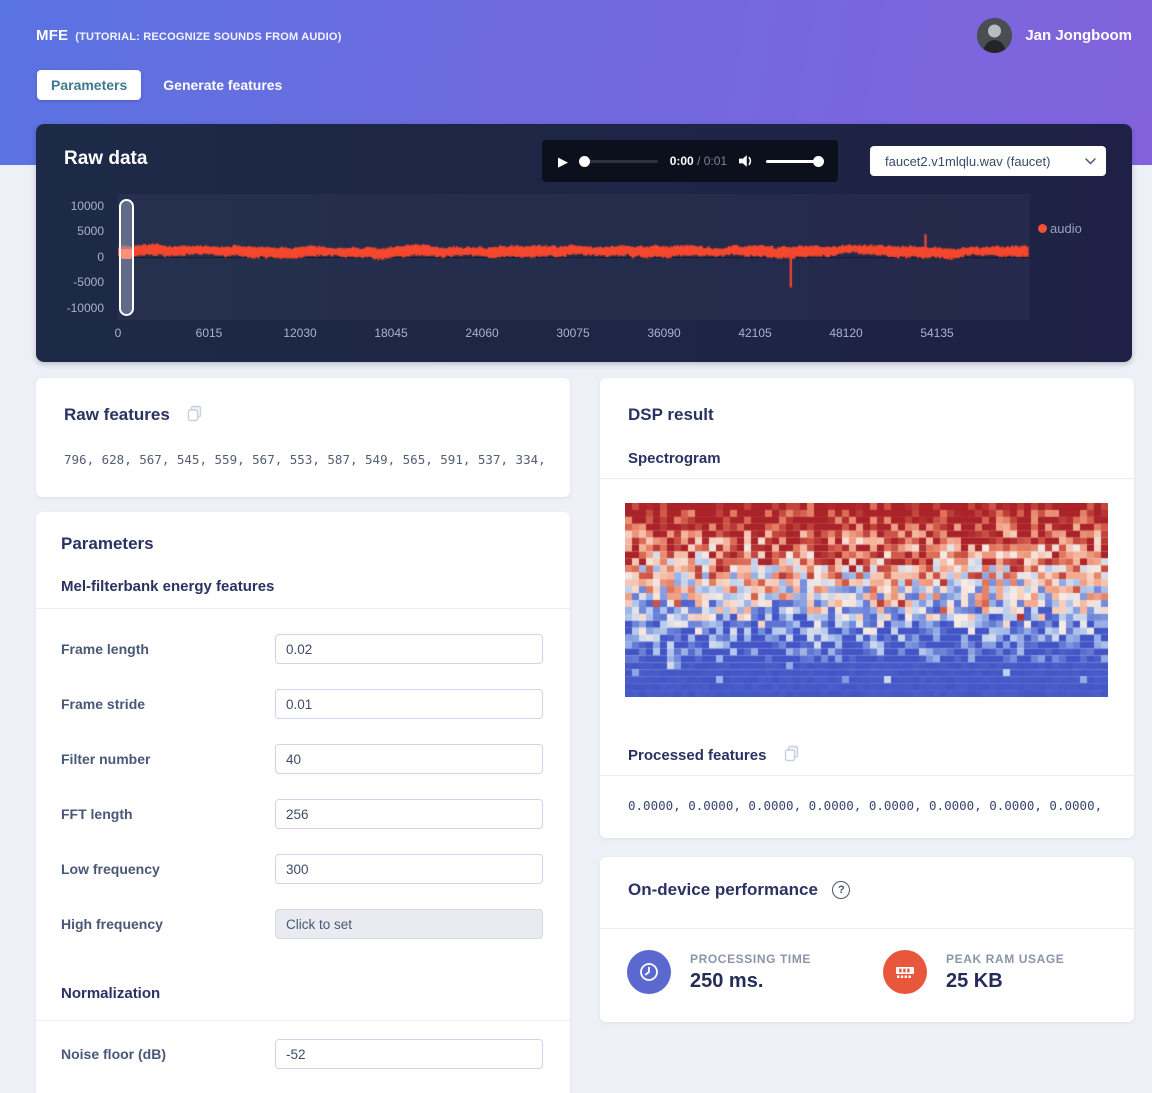  I want to click on x-tick: 30075, so click(573, 333).